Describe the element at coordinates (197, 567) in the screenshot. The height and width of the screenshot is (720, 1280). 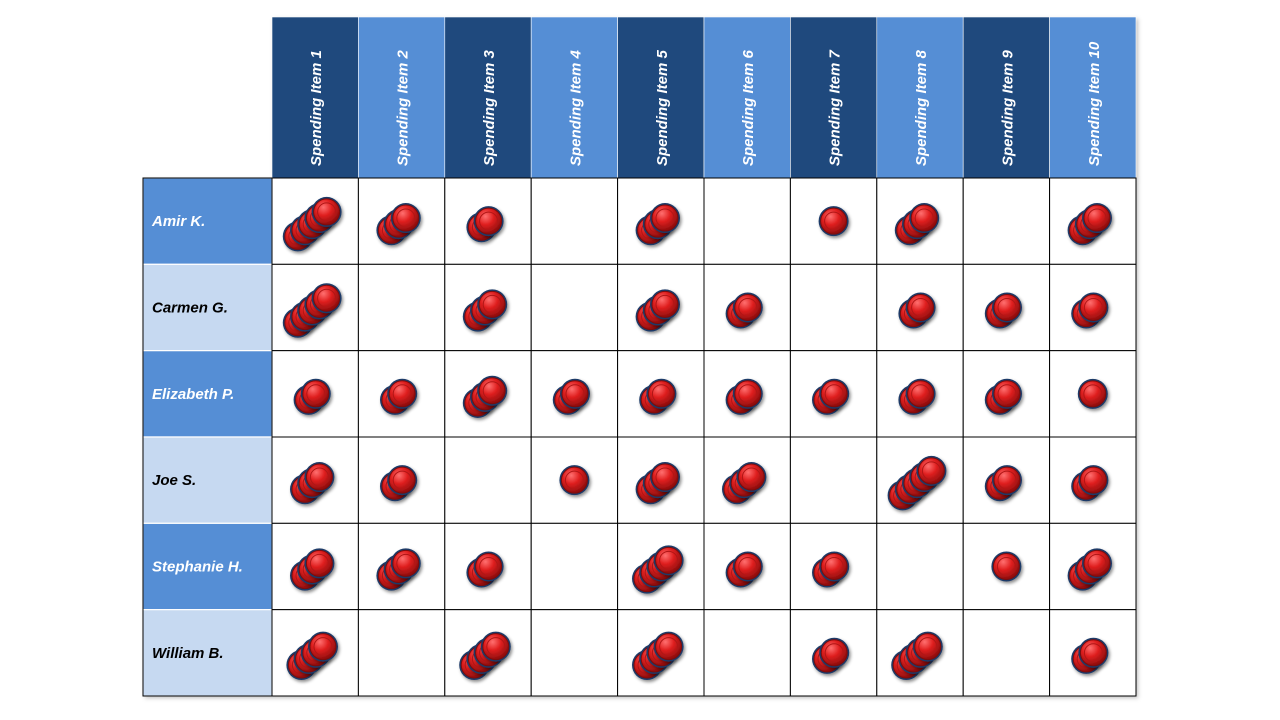
I see `row-header-label: Stephanie H.` at that location.